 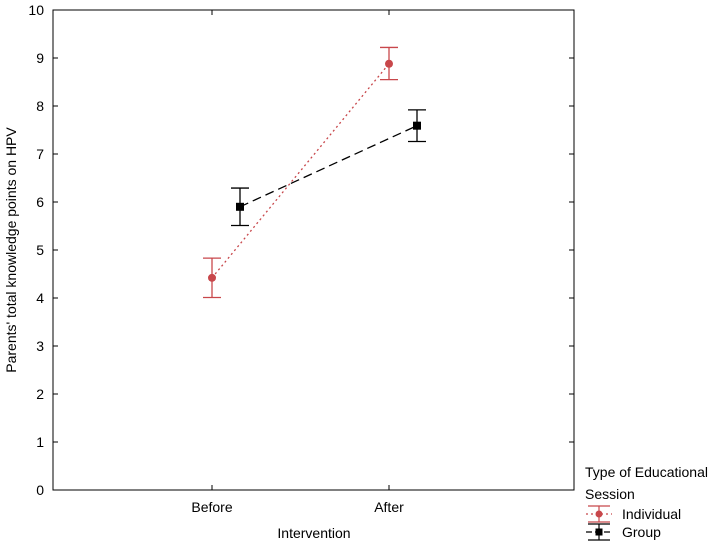 I want to click on y-tick-label: 4, so click(x=40, y=298).